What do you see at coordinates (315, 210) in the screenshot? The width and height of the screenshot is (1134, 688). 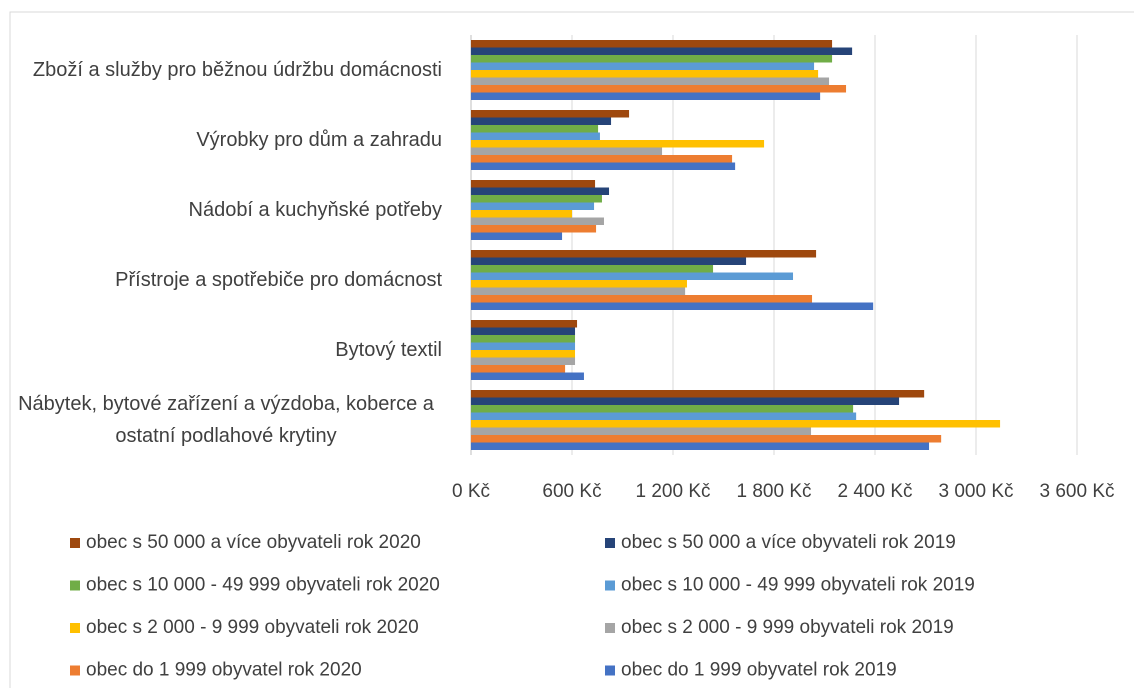 I see `category-label-text: Nádobí a kuchyňské potřeby` at bounding box center [315, 210].